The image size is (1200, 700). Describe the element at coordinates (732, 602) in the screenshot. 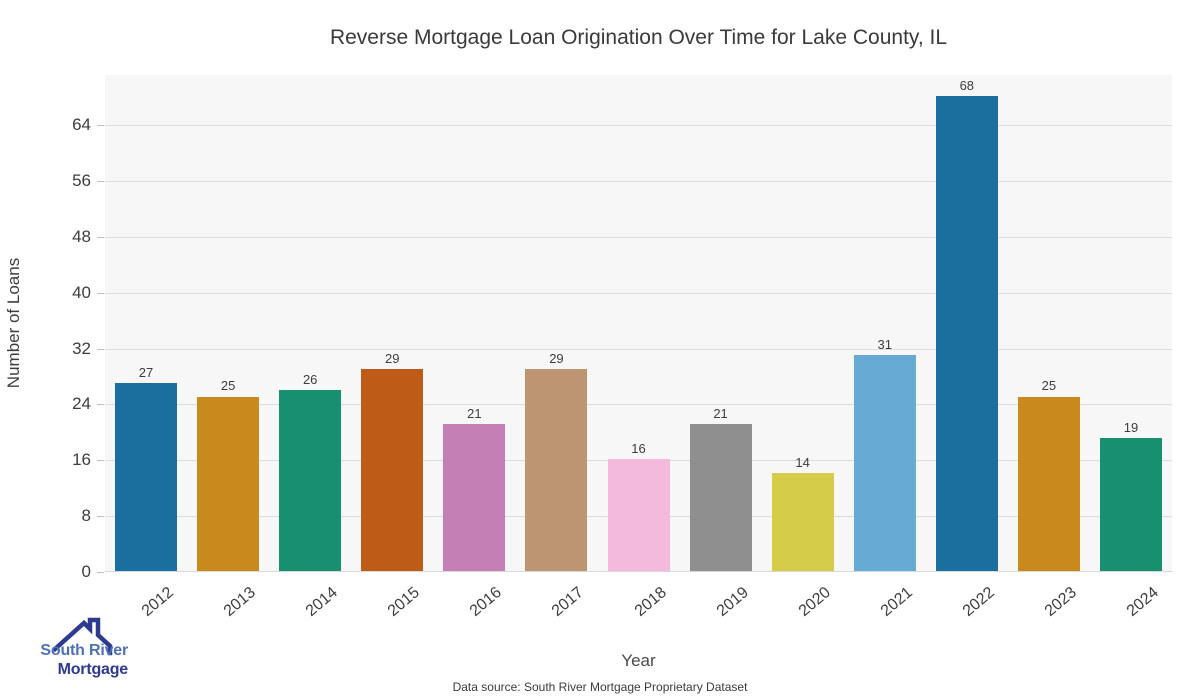

I see `x-tick-label-2019: 2019` at that location.